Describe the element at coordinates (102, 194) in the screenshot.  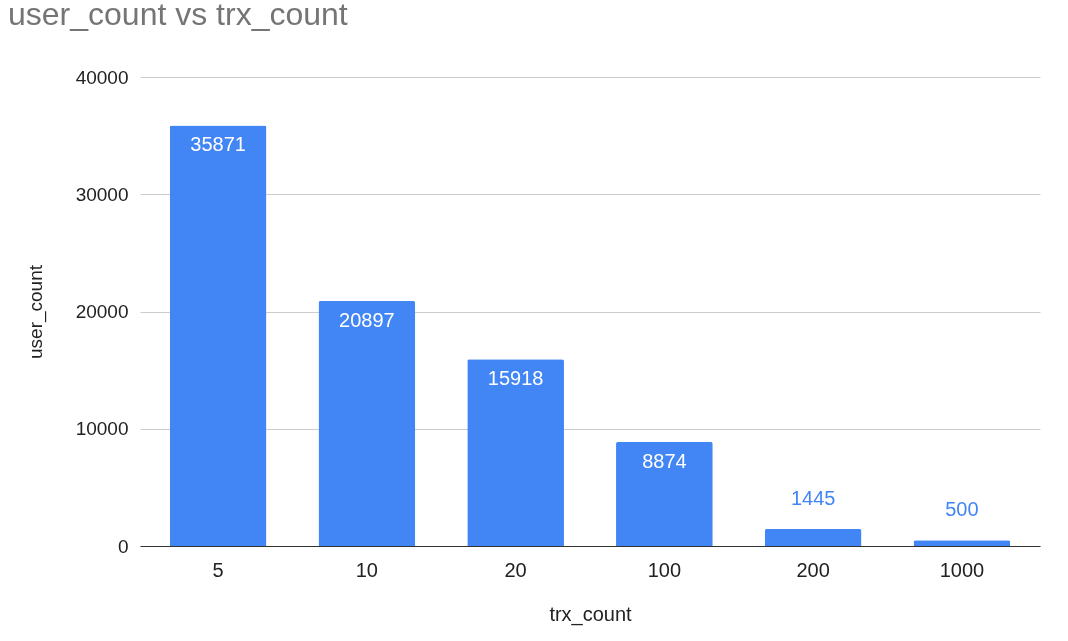
I see `y-tick-label: 30000` at that location.